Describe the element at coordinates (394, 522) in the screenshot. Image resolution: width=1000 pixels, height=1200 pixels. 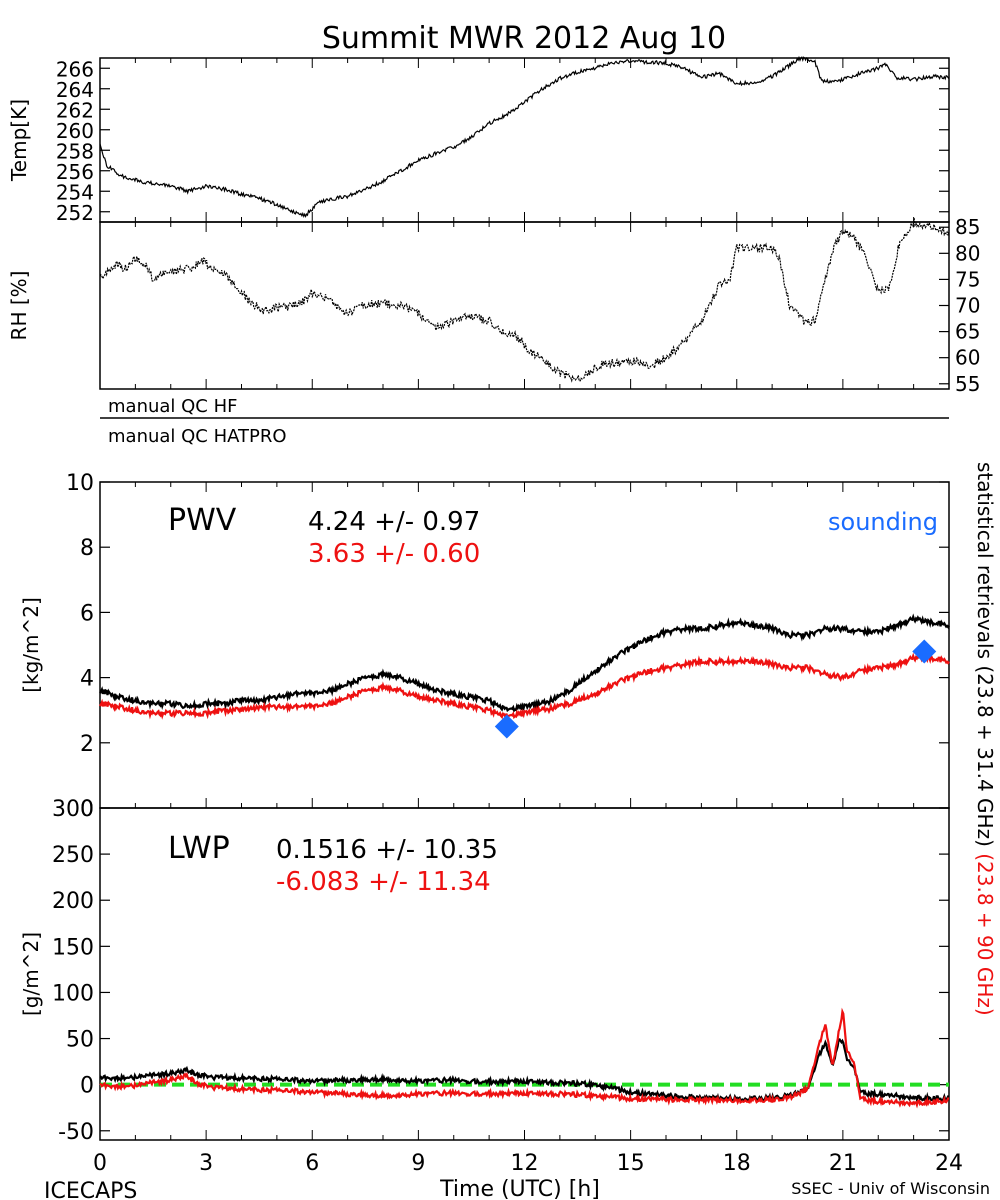
I see `pwv-stat-black: 4.24 +/- 0.97` at that location.